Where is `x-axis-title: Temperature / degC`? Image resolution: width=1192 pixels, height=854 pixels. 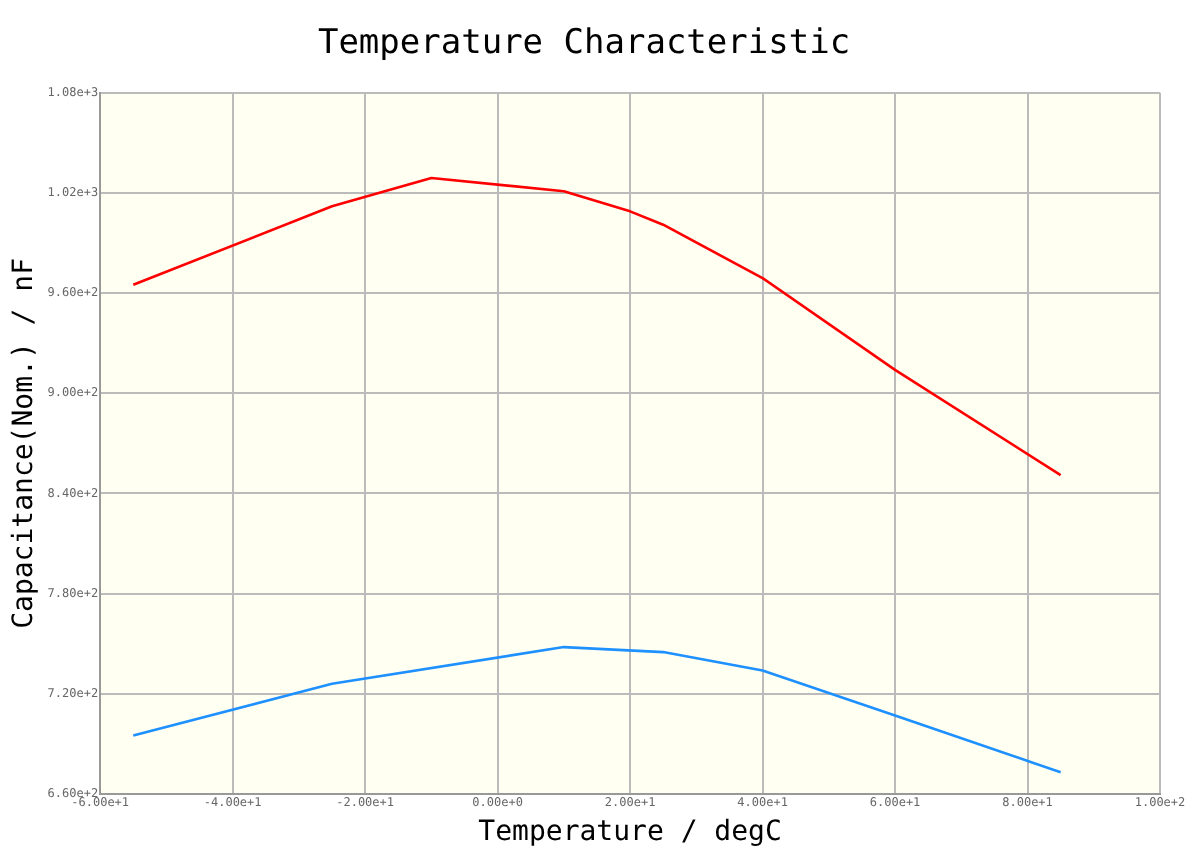
x-axis-title: Temperature / degC is located at coordinates (630, 832).